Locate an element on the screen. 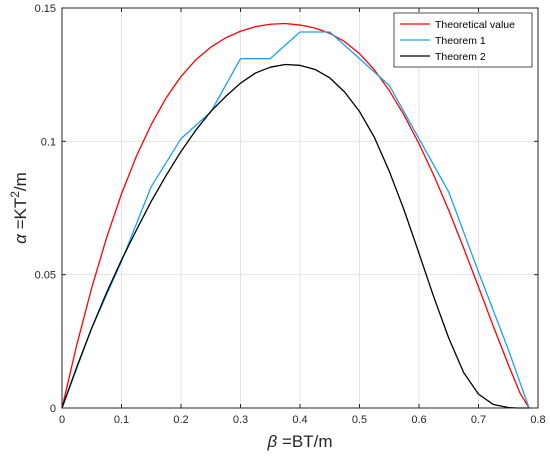 The width and height of the screenshot is (550, 458). legend-label: Theoretical value is located at coordinates (475, 25).